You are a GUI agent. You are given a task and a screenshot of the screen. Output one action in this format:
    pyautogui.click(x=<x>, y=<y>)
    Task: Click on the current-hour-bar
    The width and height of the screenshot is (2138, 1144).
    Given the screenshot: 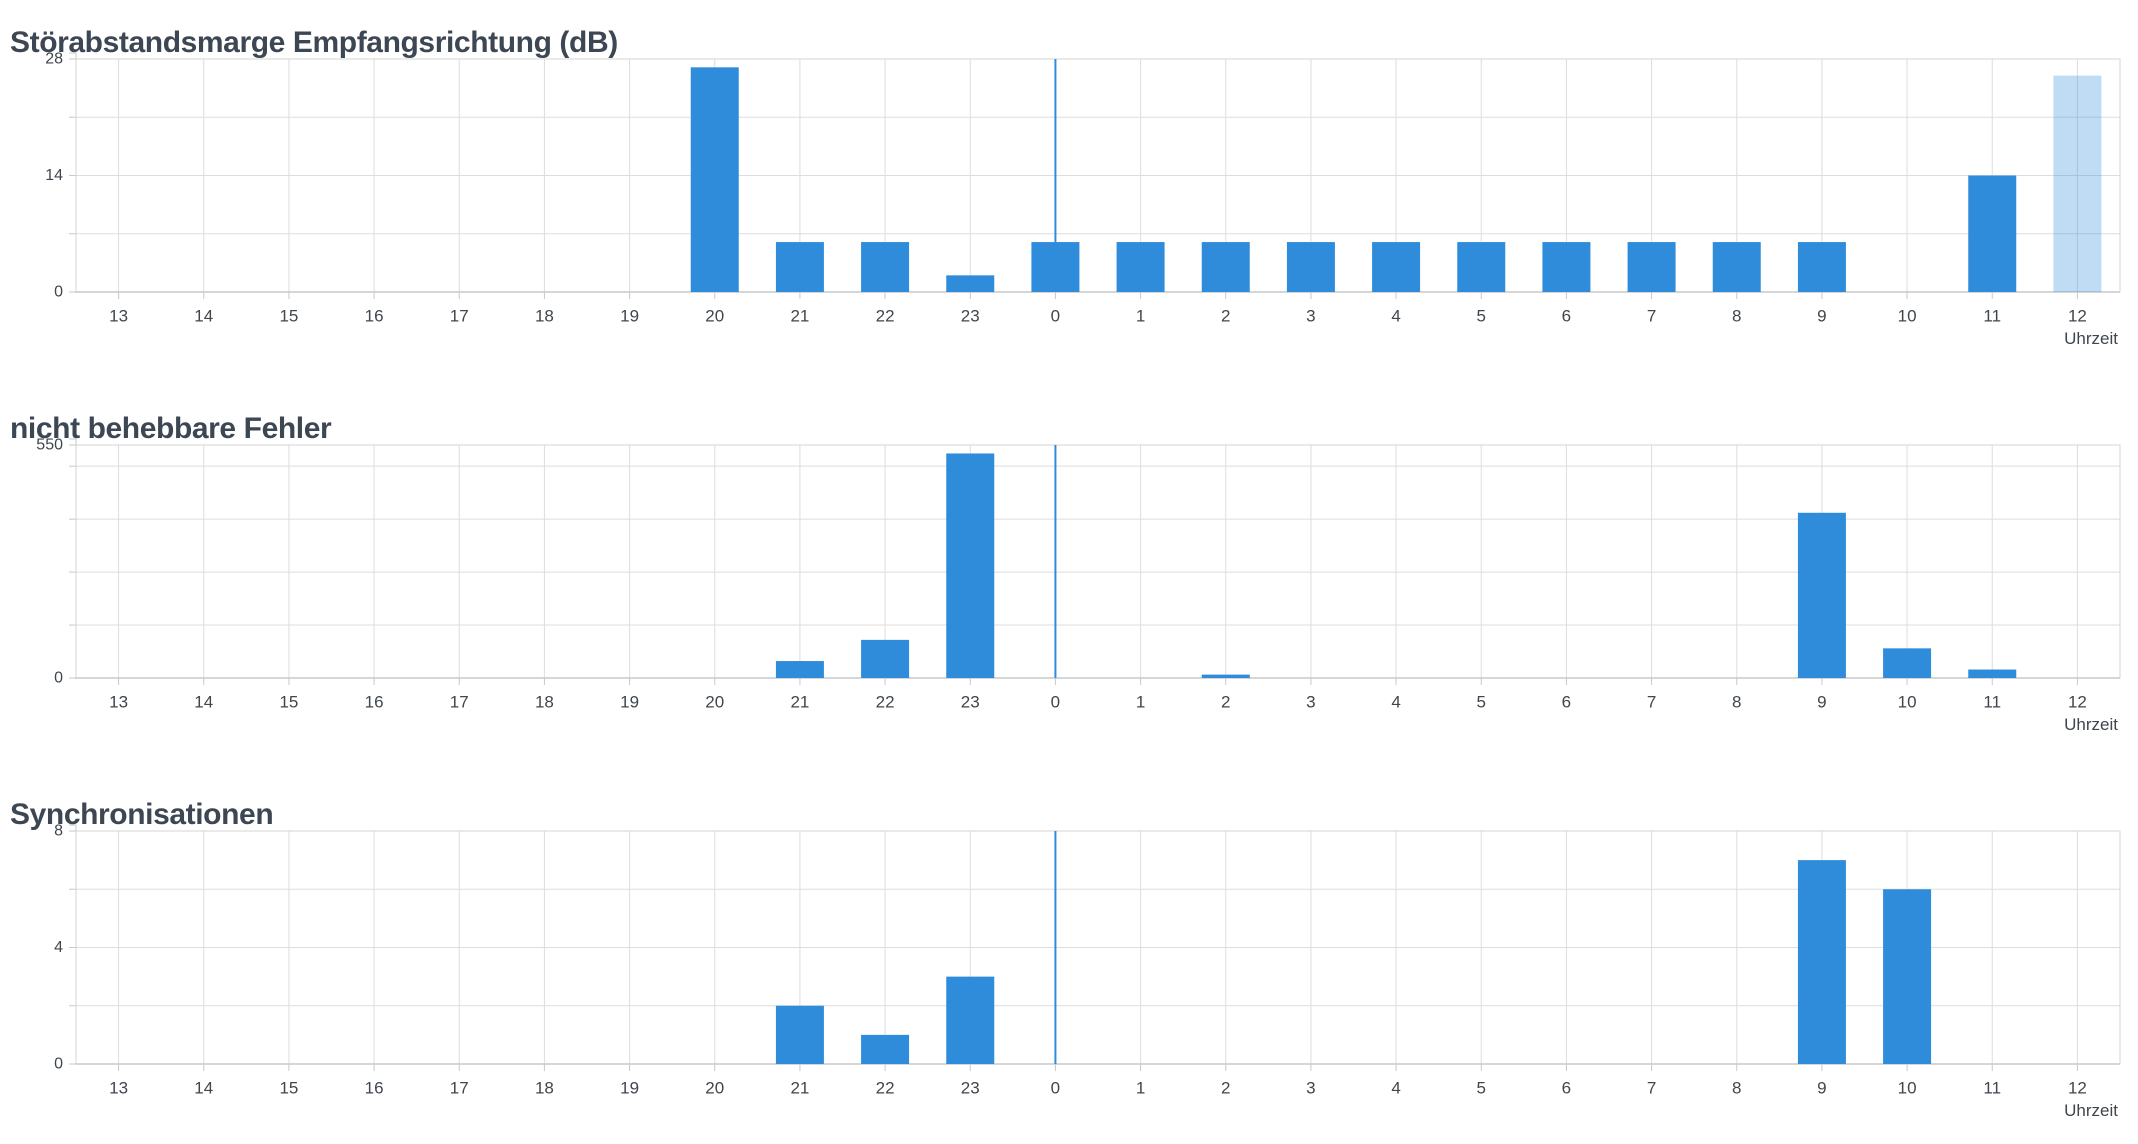 What is the action you would take?
    pyautogui.click(x=2077, y=184)
    